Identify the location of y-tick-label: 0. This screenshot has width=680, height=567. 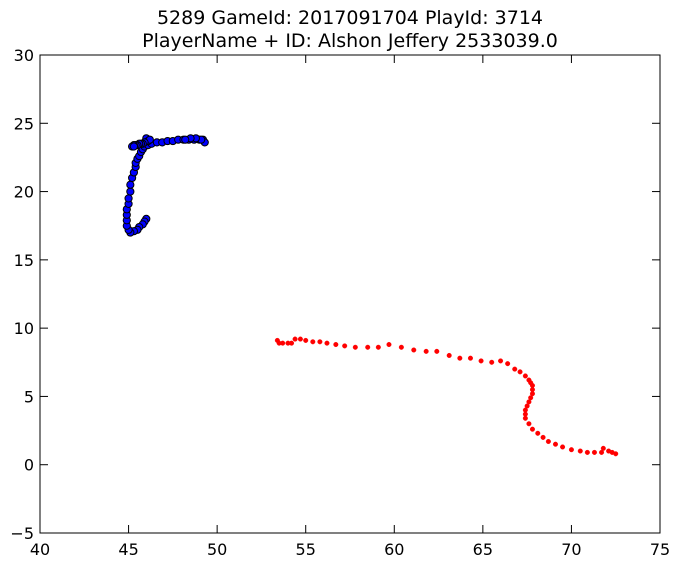
(29, 465).